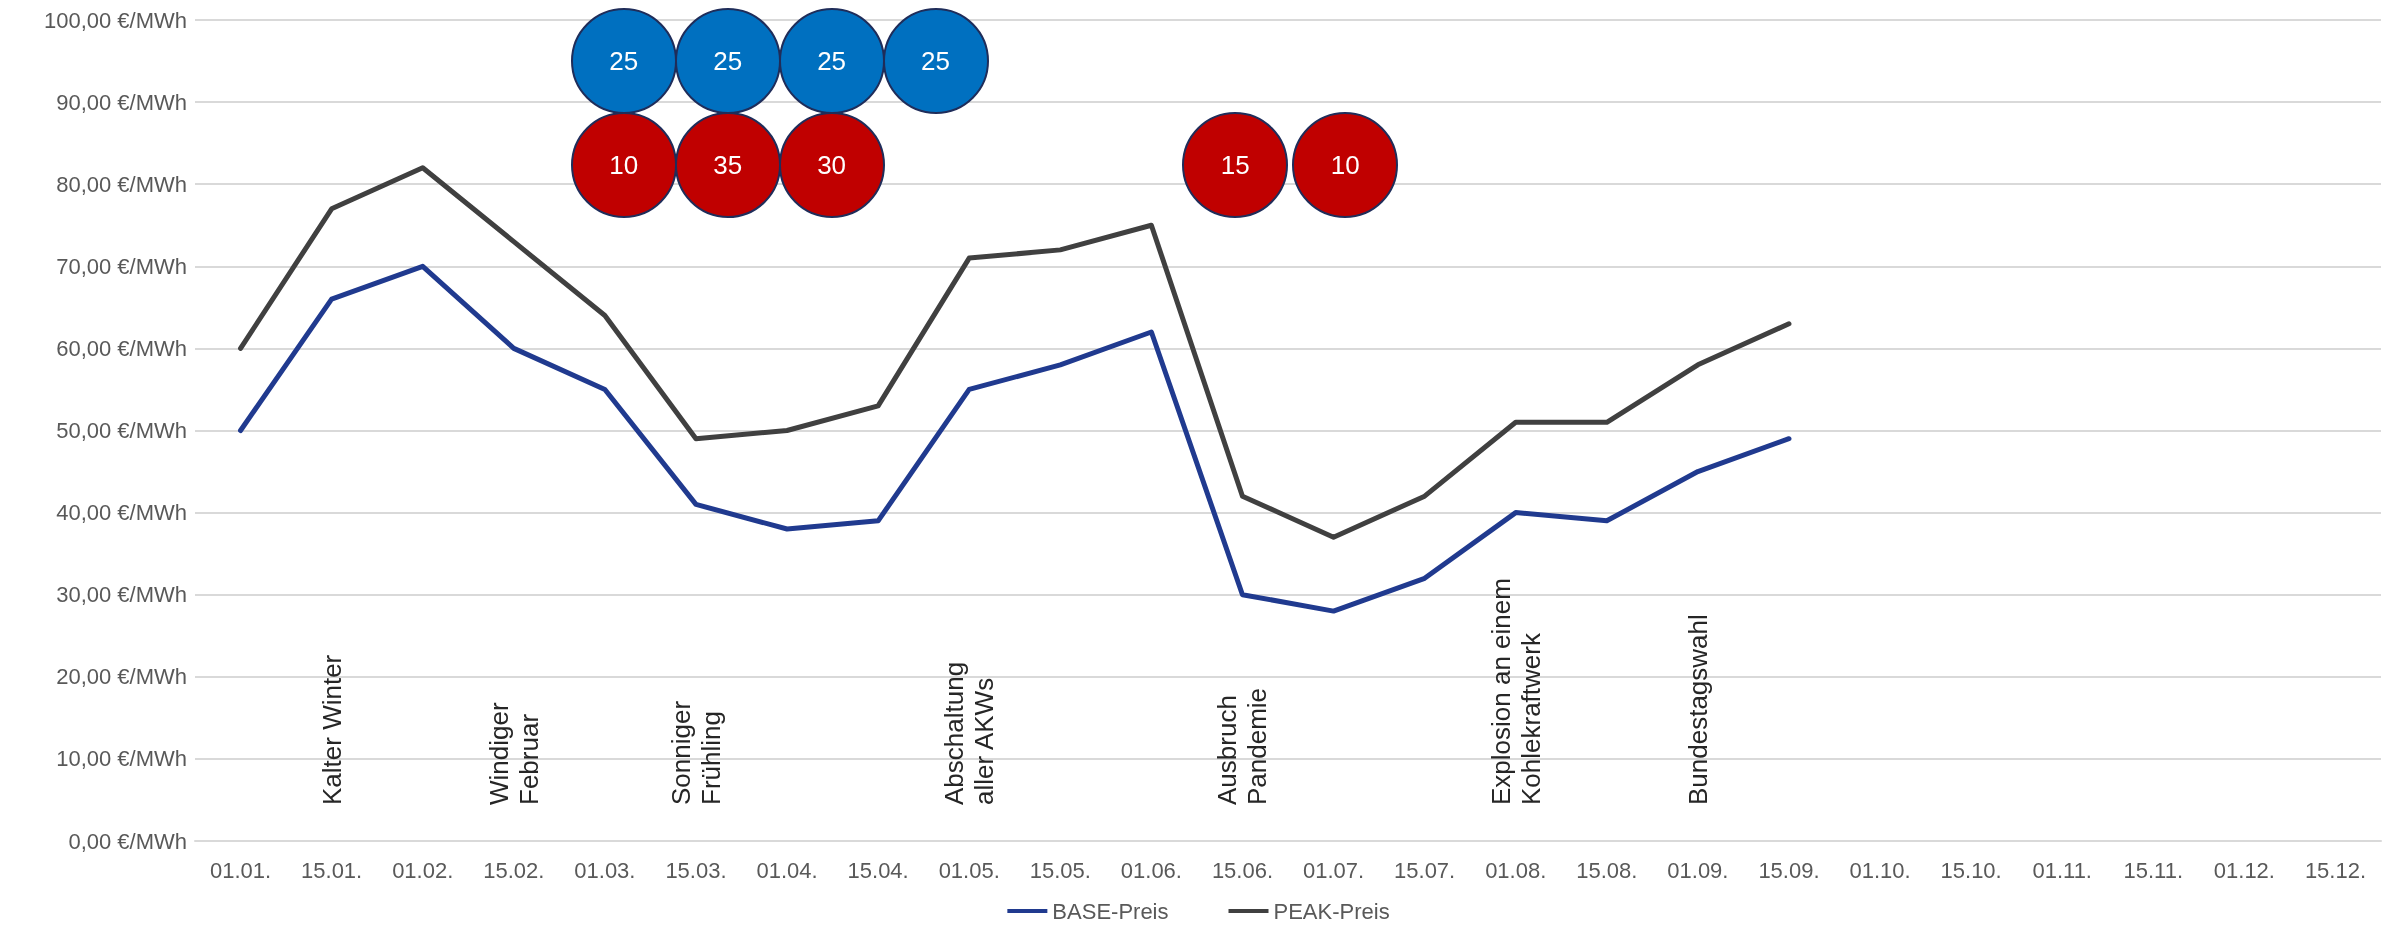  Describe the element at coordinates (1242, 870) in the screenshot. I see `x-tick-label: 15.06.` at that location.